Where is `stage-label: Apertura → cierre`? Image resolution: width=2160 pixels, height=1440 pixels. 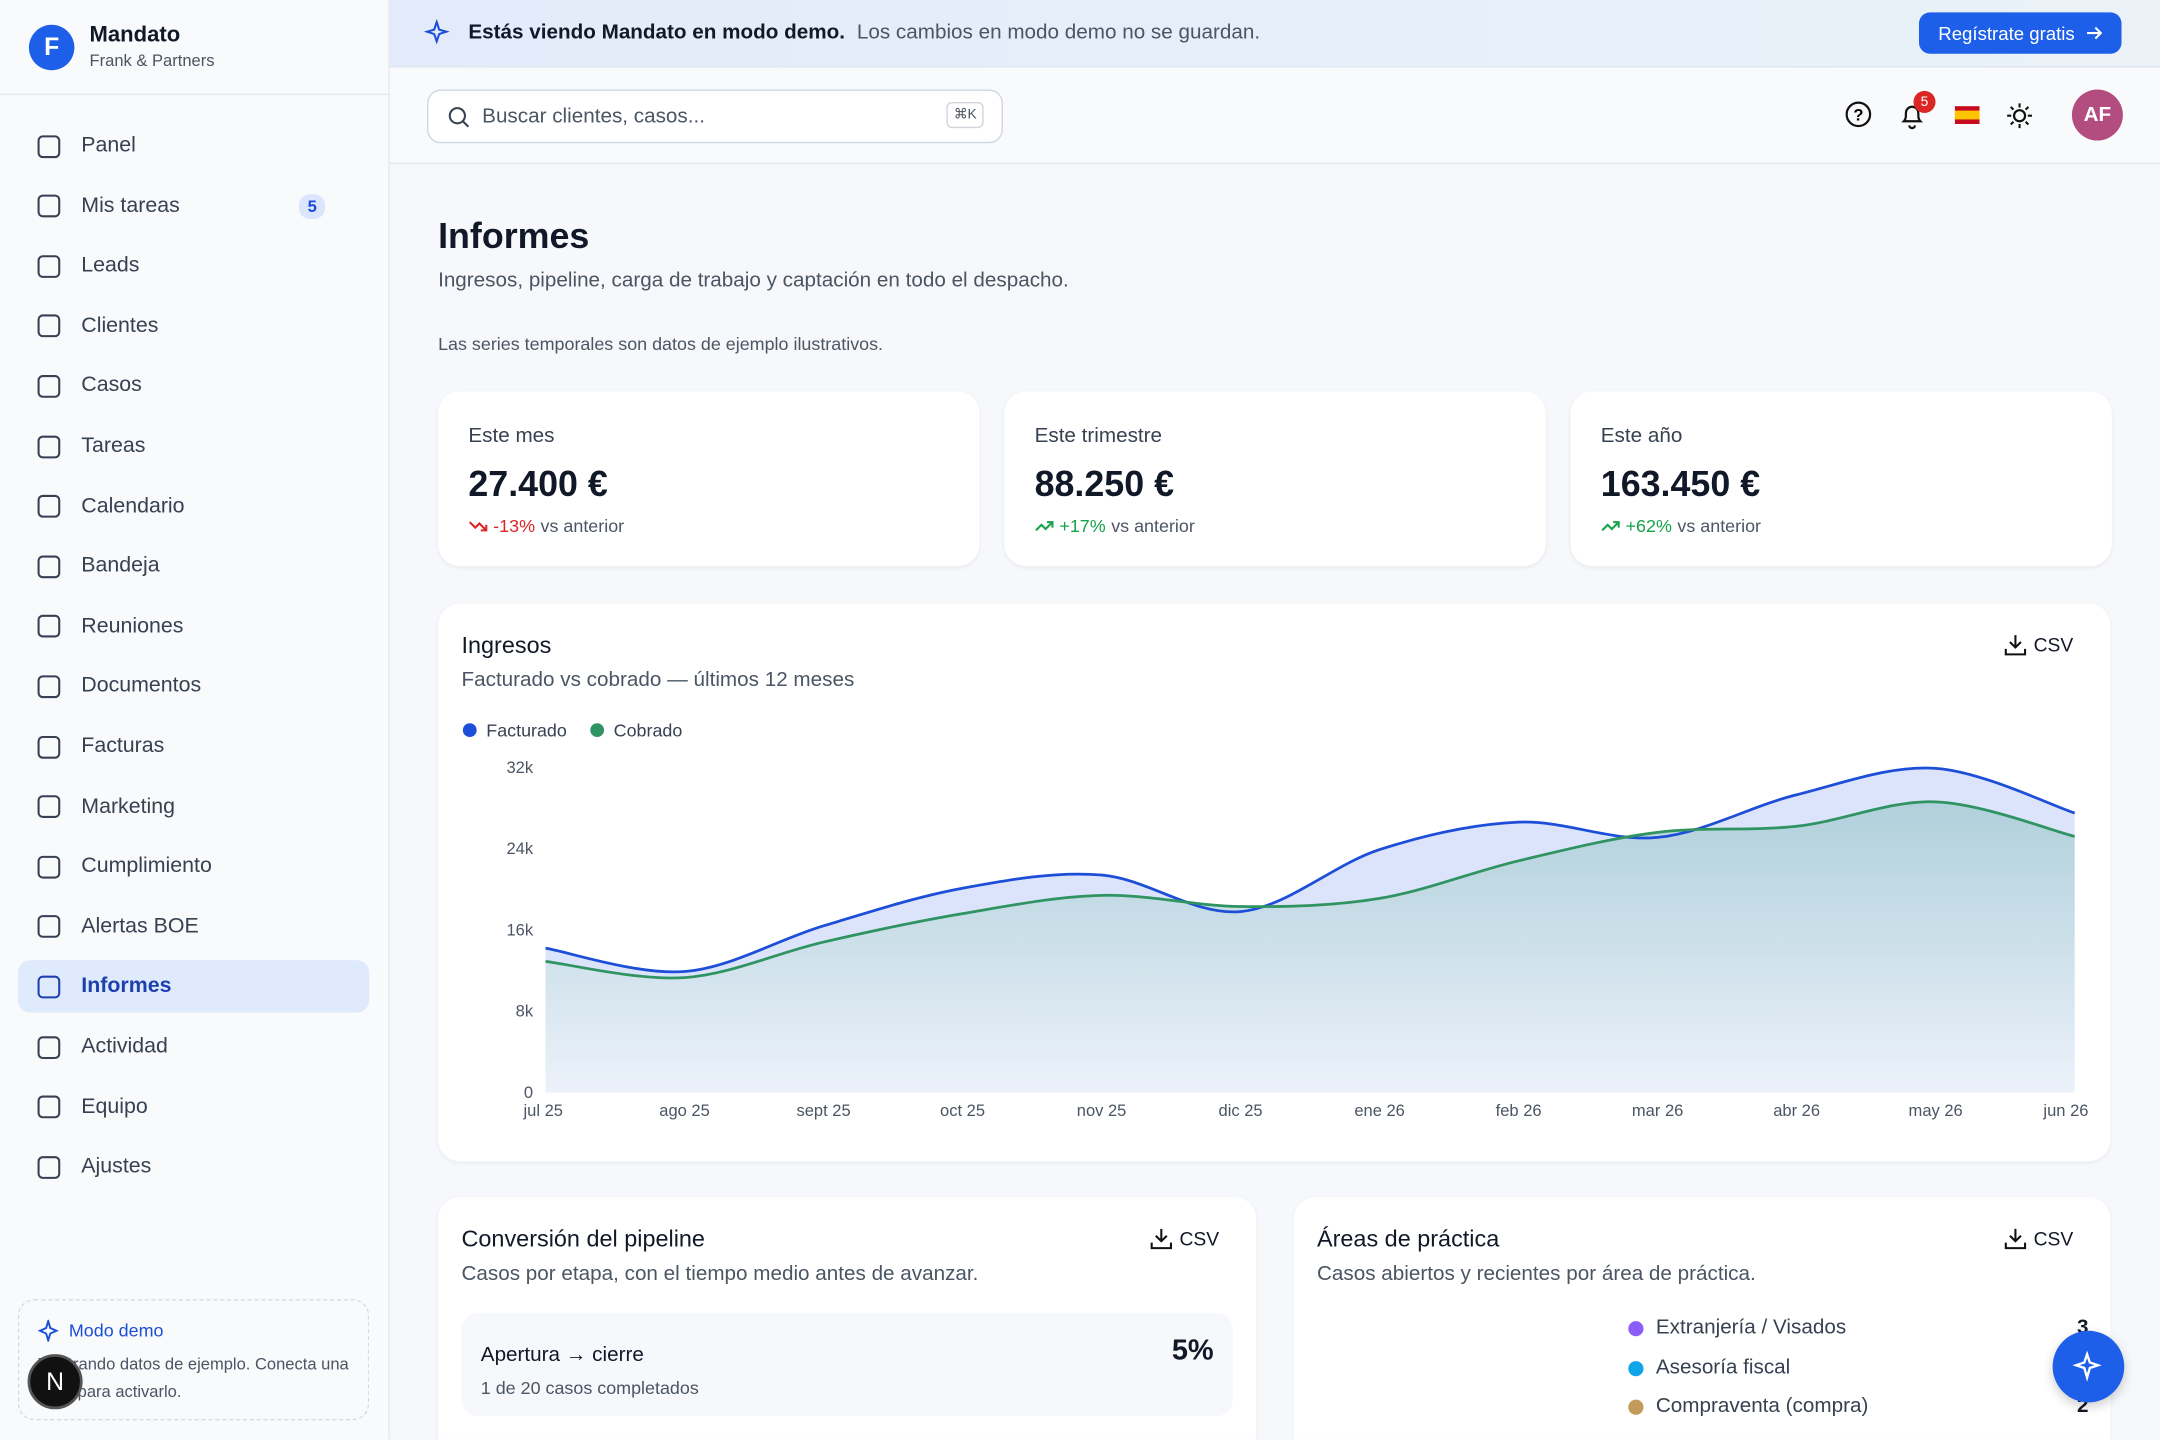
stage-label: Apertura → cierre is located at coordinates (562, 1355).